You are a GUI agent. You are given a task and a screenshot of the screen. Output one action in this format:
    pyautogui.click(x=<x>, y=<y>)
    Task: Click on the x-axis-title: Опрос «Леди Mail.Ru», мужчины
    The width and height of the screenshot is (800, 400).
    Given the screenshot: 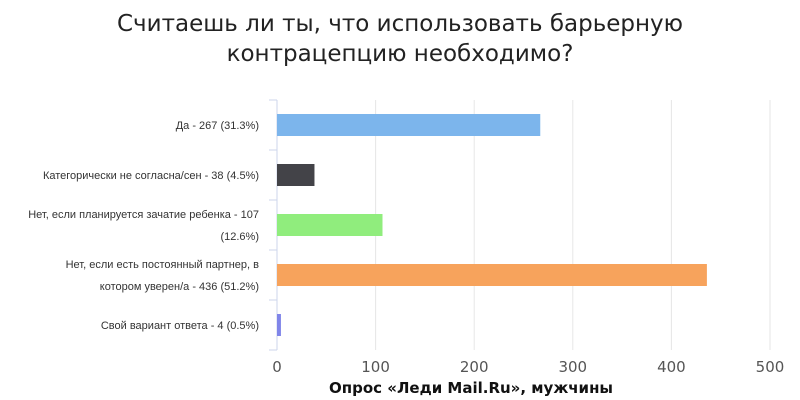 What is the action you would take?
    pyautogui.click(x=471, y=388)
    